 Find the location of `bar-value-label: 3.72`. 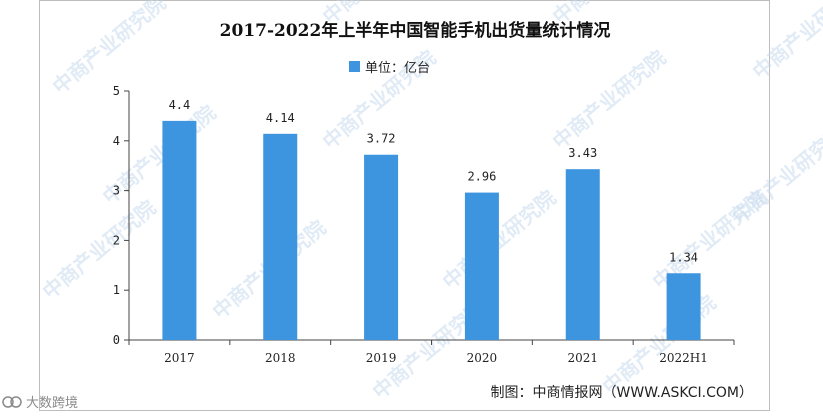

bar-value-label: 3.72 is located at coordinates (381, 139).